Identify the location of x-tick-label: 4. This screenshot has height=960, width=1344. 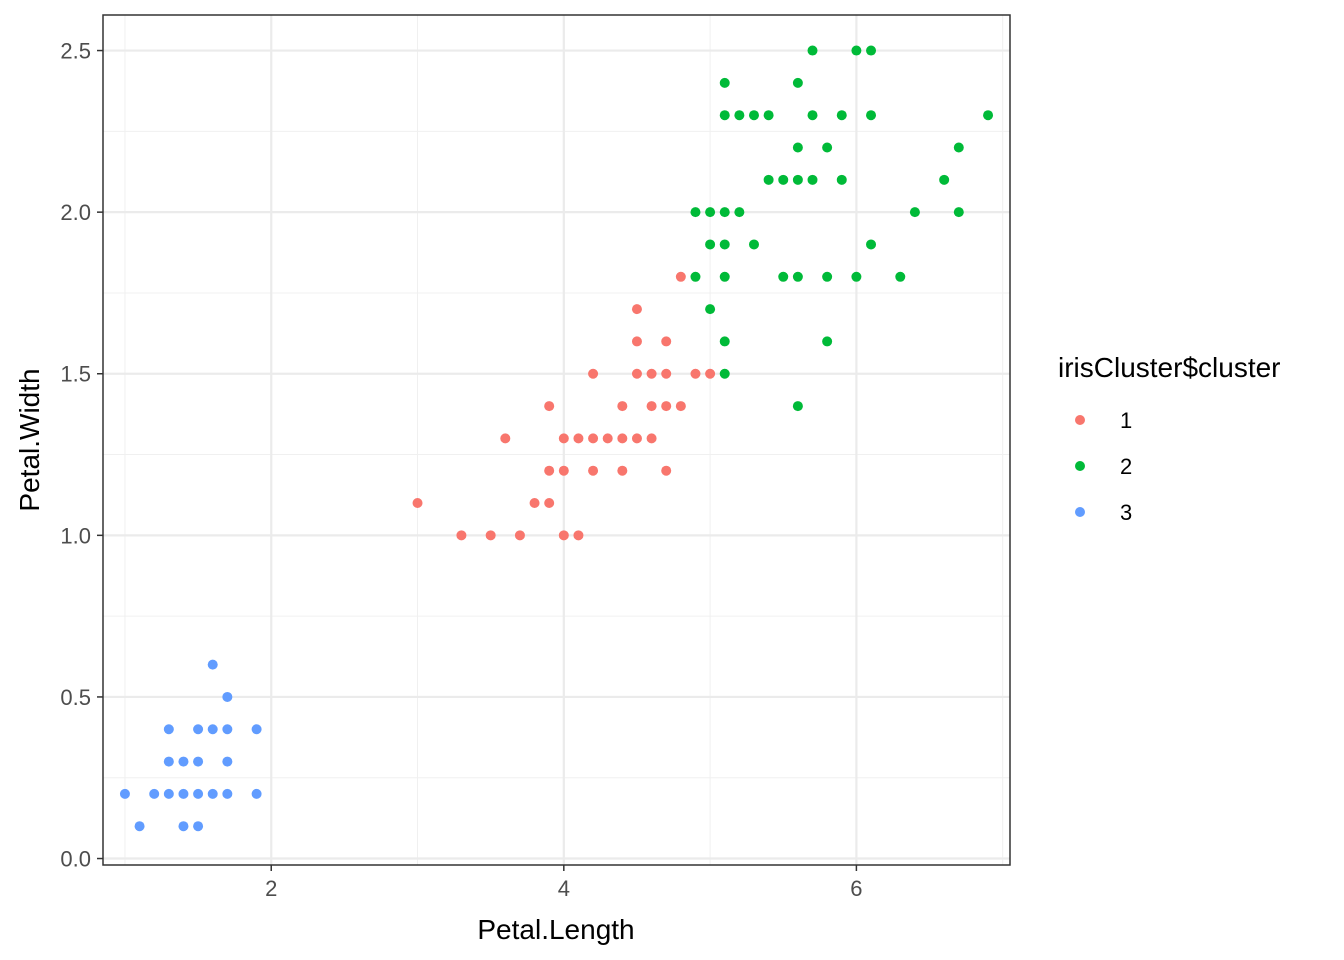
(564, 888).